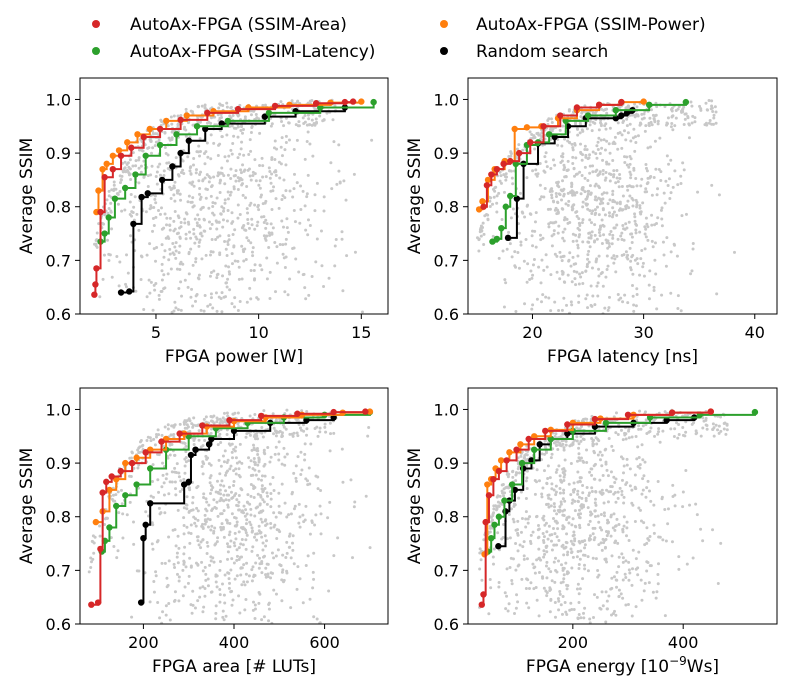 This screenshot has width=800, height=700. I want to click on data-point-power, so click(520, 444).